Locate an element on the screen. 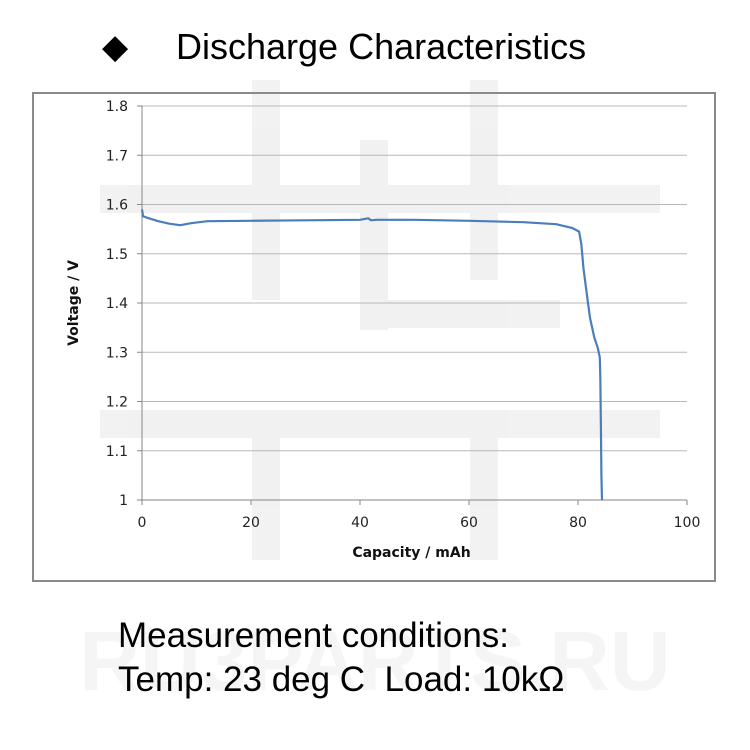  header: ◆ Discharge Characteristics is located at coordinates (344, 47).